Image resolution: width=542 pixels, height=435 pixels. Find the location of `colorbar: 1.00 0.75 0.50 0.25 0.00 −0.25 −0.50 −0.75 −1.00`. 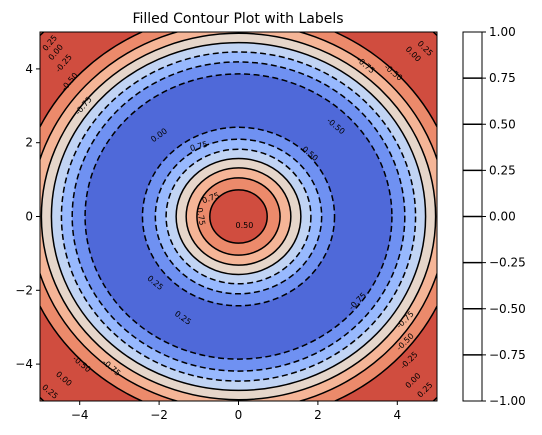

colorbar: 1.00 0.75 0.50 0.25 0.00 −0.25 −0.50 −0.75 −1.00 is located at coordinates (494, 216).